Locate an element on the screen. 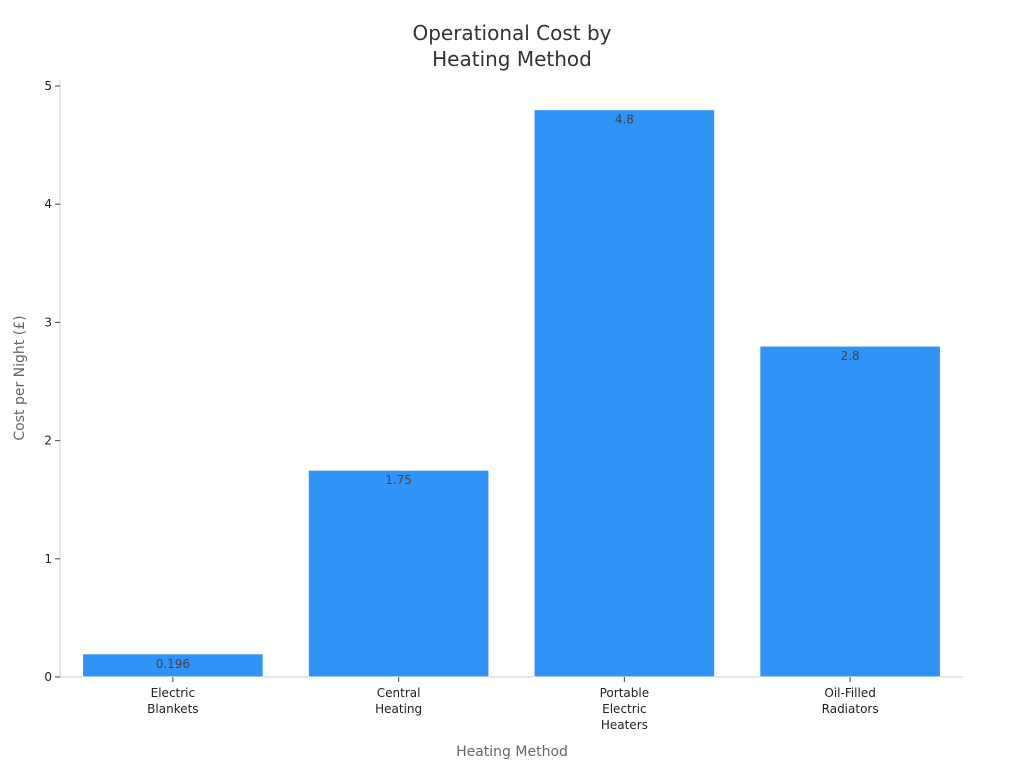 This screenshot has height=768, width=1024. chart-title-line-1: Operational Cost by is located at coordinates (511, 33).